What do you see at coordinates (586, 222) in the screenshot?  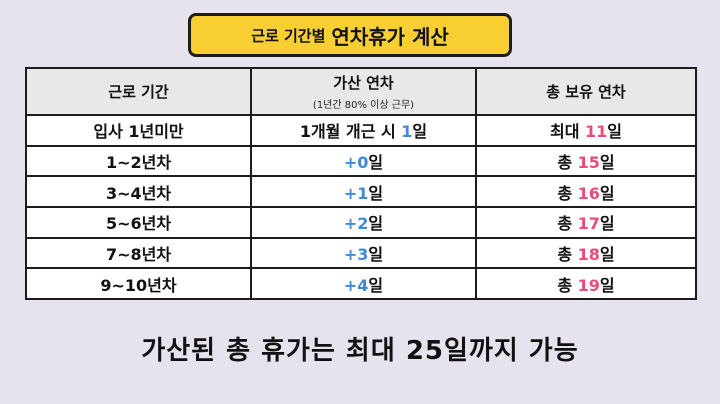 I see `total-cell: 총 17일` at bounding box center [586, 222].